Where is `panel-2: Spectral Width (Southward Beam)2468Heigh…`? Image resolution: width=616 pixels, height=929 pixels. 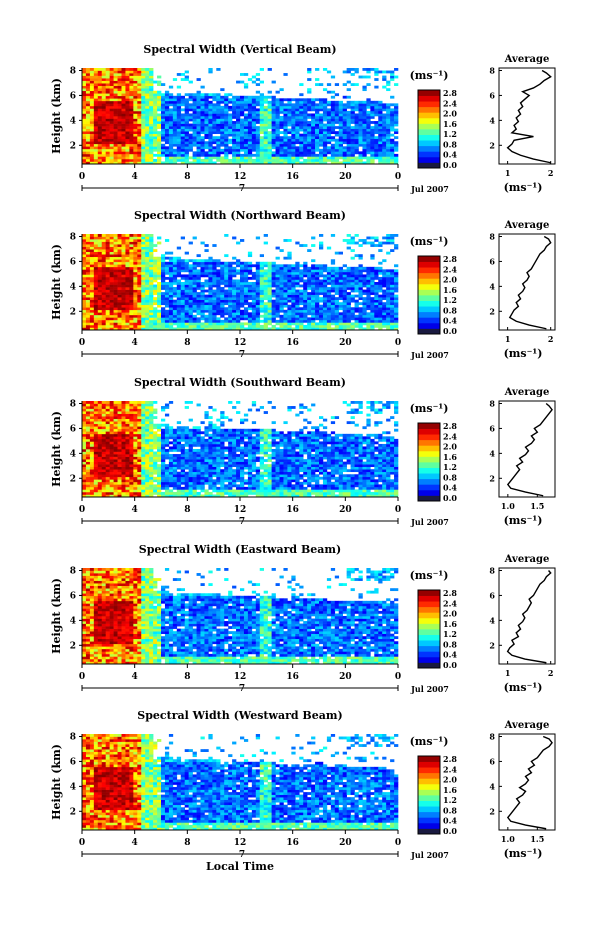
panel-2: Spectral Width (Southward Beam)2468Heigh… is located at coordinates (303, 451).